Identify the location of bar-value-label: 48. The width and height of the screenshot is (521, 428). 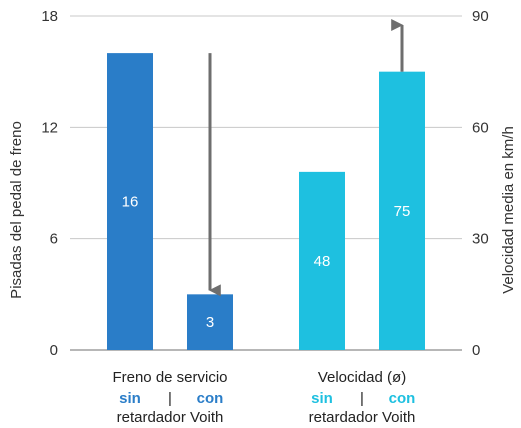
(322, 261).